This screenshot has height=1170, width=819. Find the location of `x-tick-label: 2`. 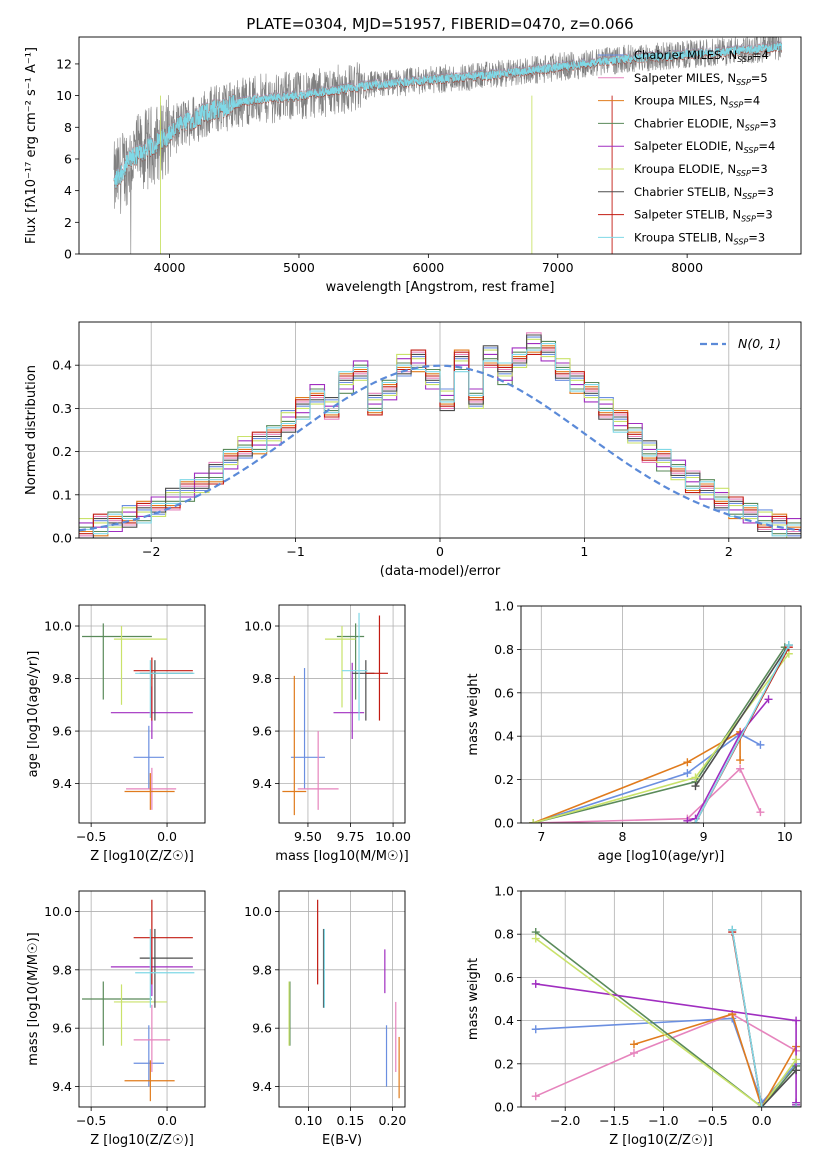

x-tick-label: 2 is located at coordinates (729, 551).